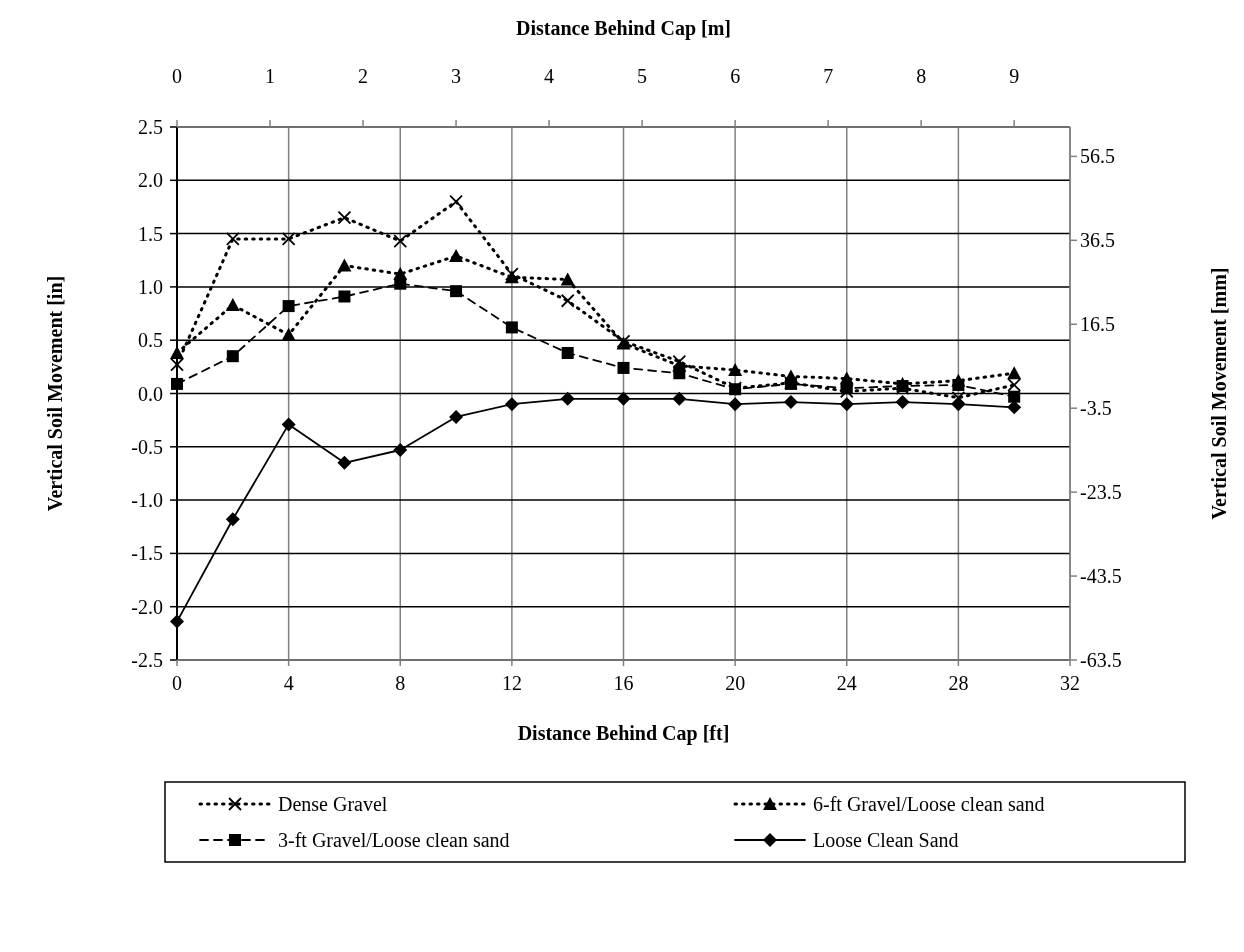 The width and height of the screenshot is (1244, 952). Describe the element at coordinates (735, 76) in the screenshot. I see `x2-tick-label: 6` at that location.